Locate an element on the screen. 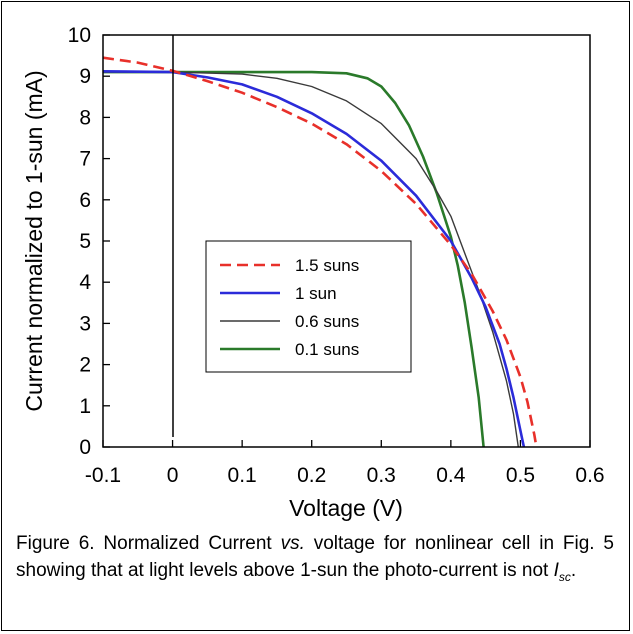 This screenshot has width=633, height=634. y-tick-label: 5 is located at coordinates (85, 241).